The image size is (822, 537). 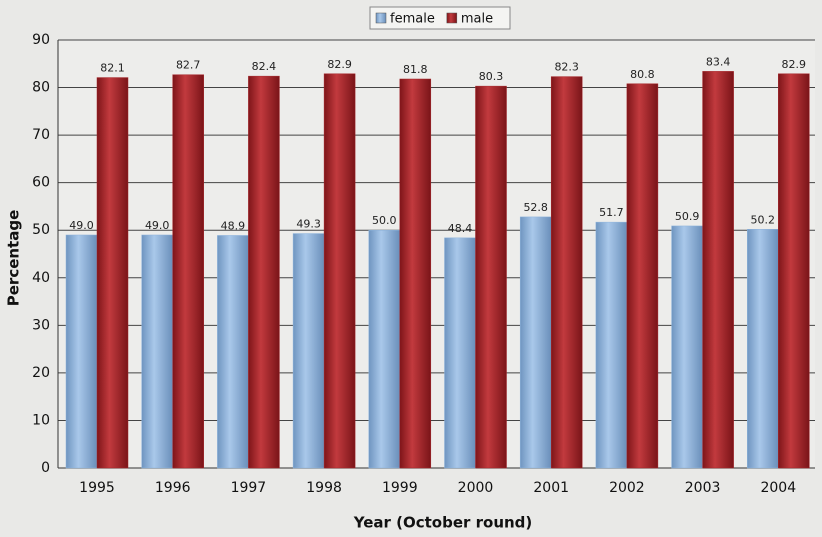 I want to click on value-label: 82.3, so click(x=566, y=67).